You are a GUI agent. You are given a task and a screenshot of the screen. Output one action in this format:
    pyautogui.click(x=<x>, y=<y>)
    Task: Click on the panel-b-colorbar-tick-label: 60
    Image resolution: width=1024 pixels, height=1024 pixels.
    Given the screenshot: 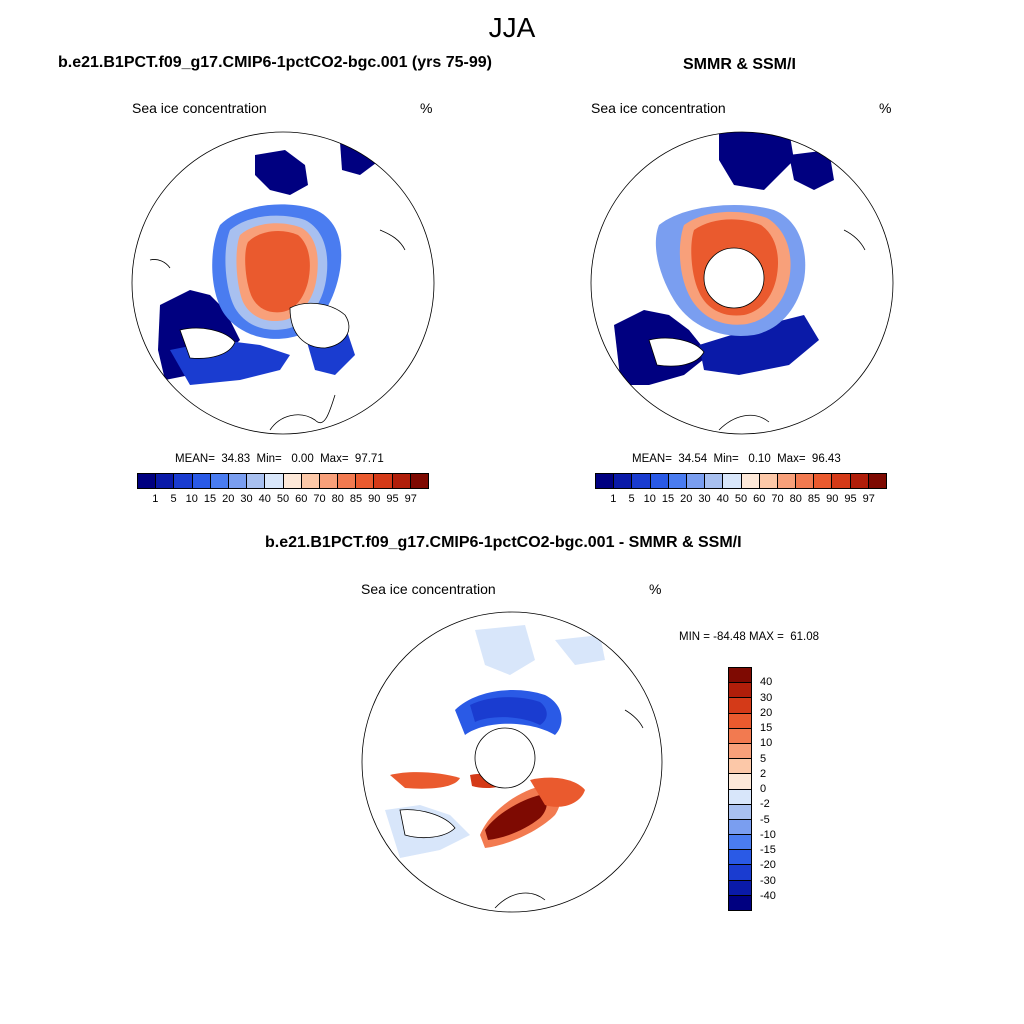 What is the action you would take?
    pyautogui.click(x=759, y=499)
    